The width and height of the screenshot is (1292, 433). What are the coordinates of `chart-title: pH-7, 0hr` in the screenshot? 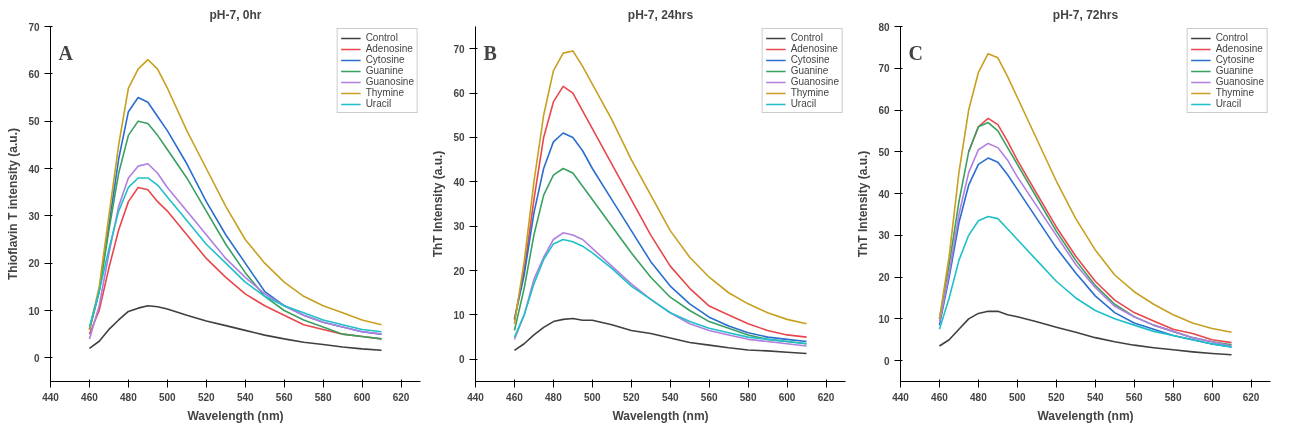 It's located at (235, 14).